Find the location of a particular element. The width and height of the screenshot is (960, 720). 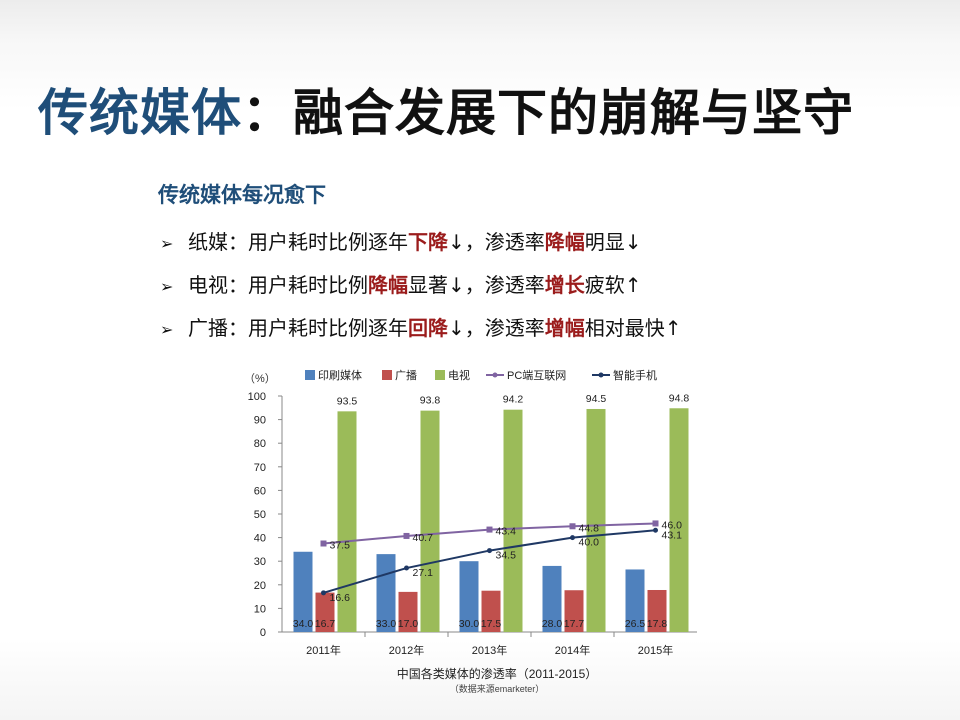

line-data-label: 44.8 is located at coordinates (589, 528).